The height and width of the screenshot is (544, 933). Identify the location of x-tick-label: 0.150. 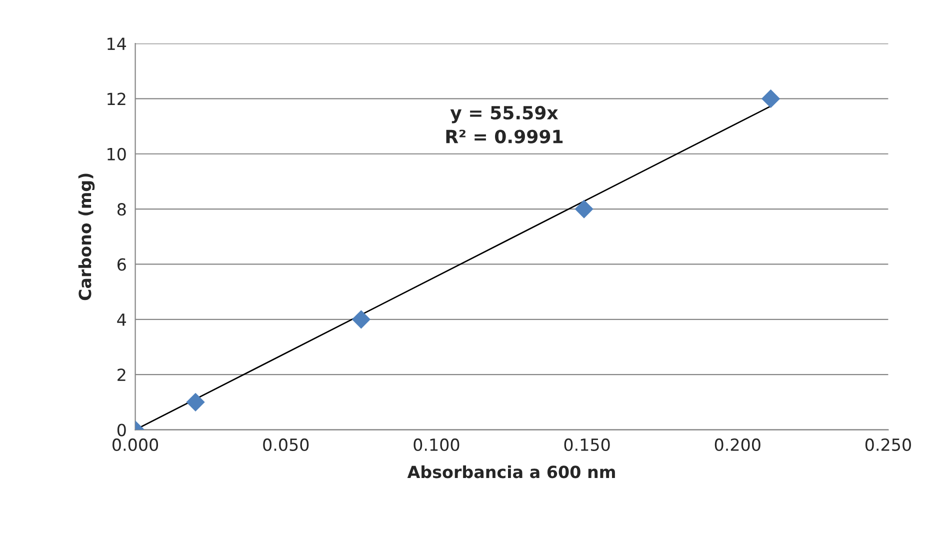
(587, 444).